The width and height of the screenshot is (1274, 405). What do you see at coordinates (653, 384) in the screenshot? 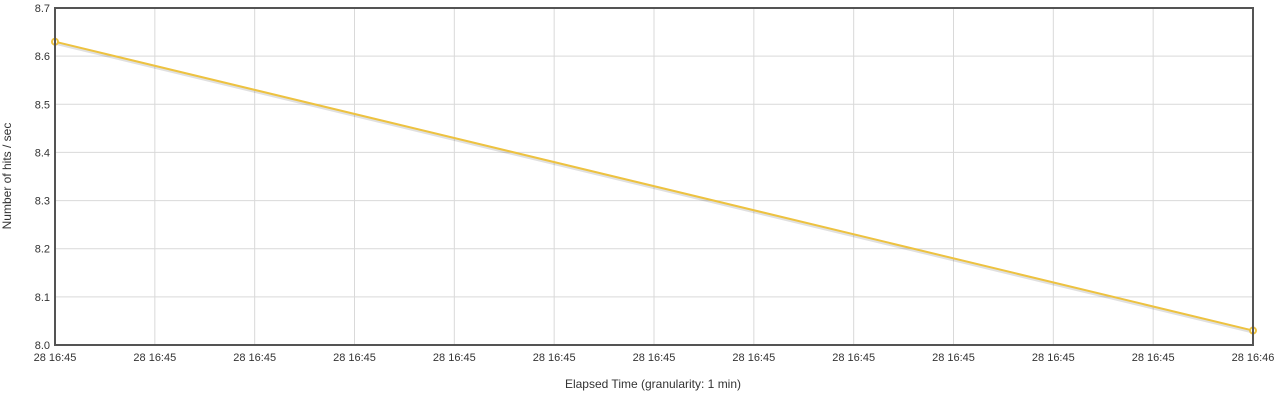
I see `x-axis-title: Elapsed Time (granularity: 1 min)` at bounding box center [653, 384].